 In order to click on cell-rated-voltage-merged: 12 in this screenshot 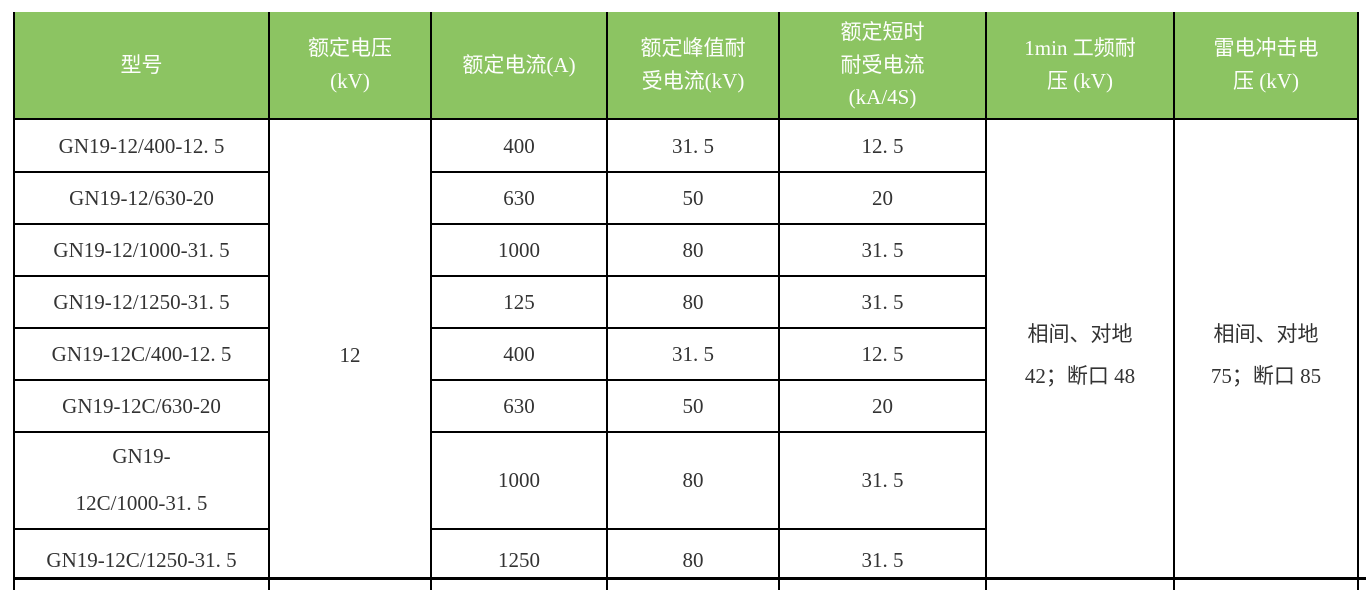, I will do `click(350, 354)`.